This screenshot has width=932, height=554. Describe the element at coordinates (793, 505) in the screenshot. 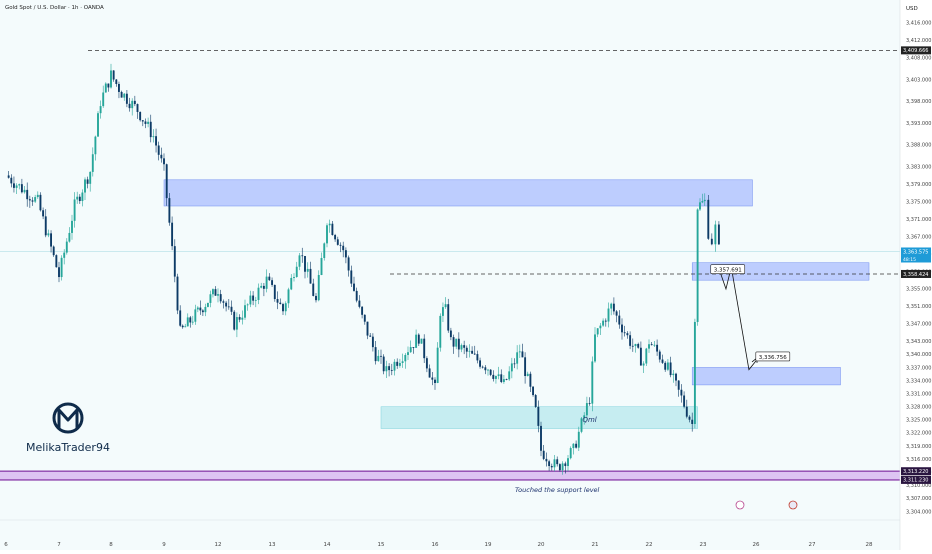

I see `event-us-flag-icon` at that location.